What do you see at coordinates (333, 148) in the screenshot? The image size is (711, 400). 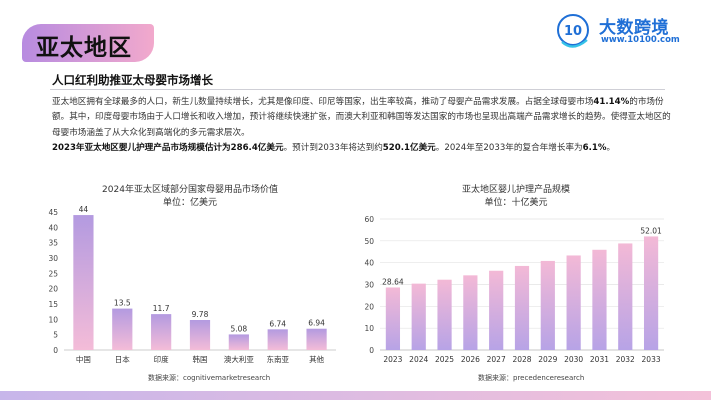 I see `text-span: 。预计到2033年将达到约` at bounding box center [333, 148].